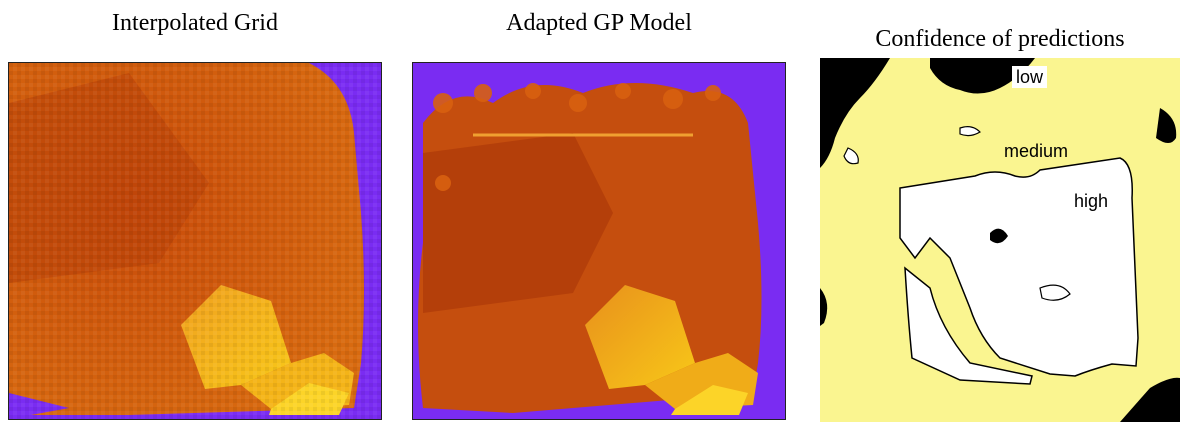 This screenshot has height=423, width=1182. I want to click on panel-title-confidence: Confidence of predictions, so click(1000, 39).